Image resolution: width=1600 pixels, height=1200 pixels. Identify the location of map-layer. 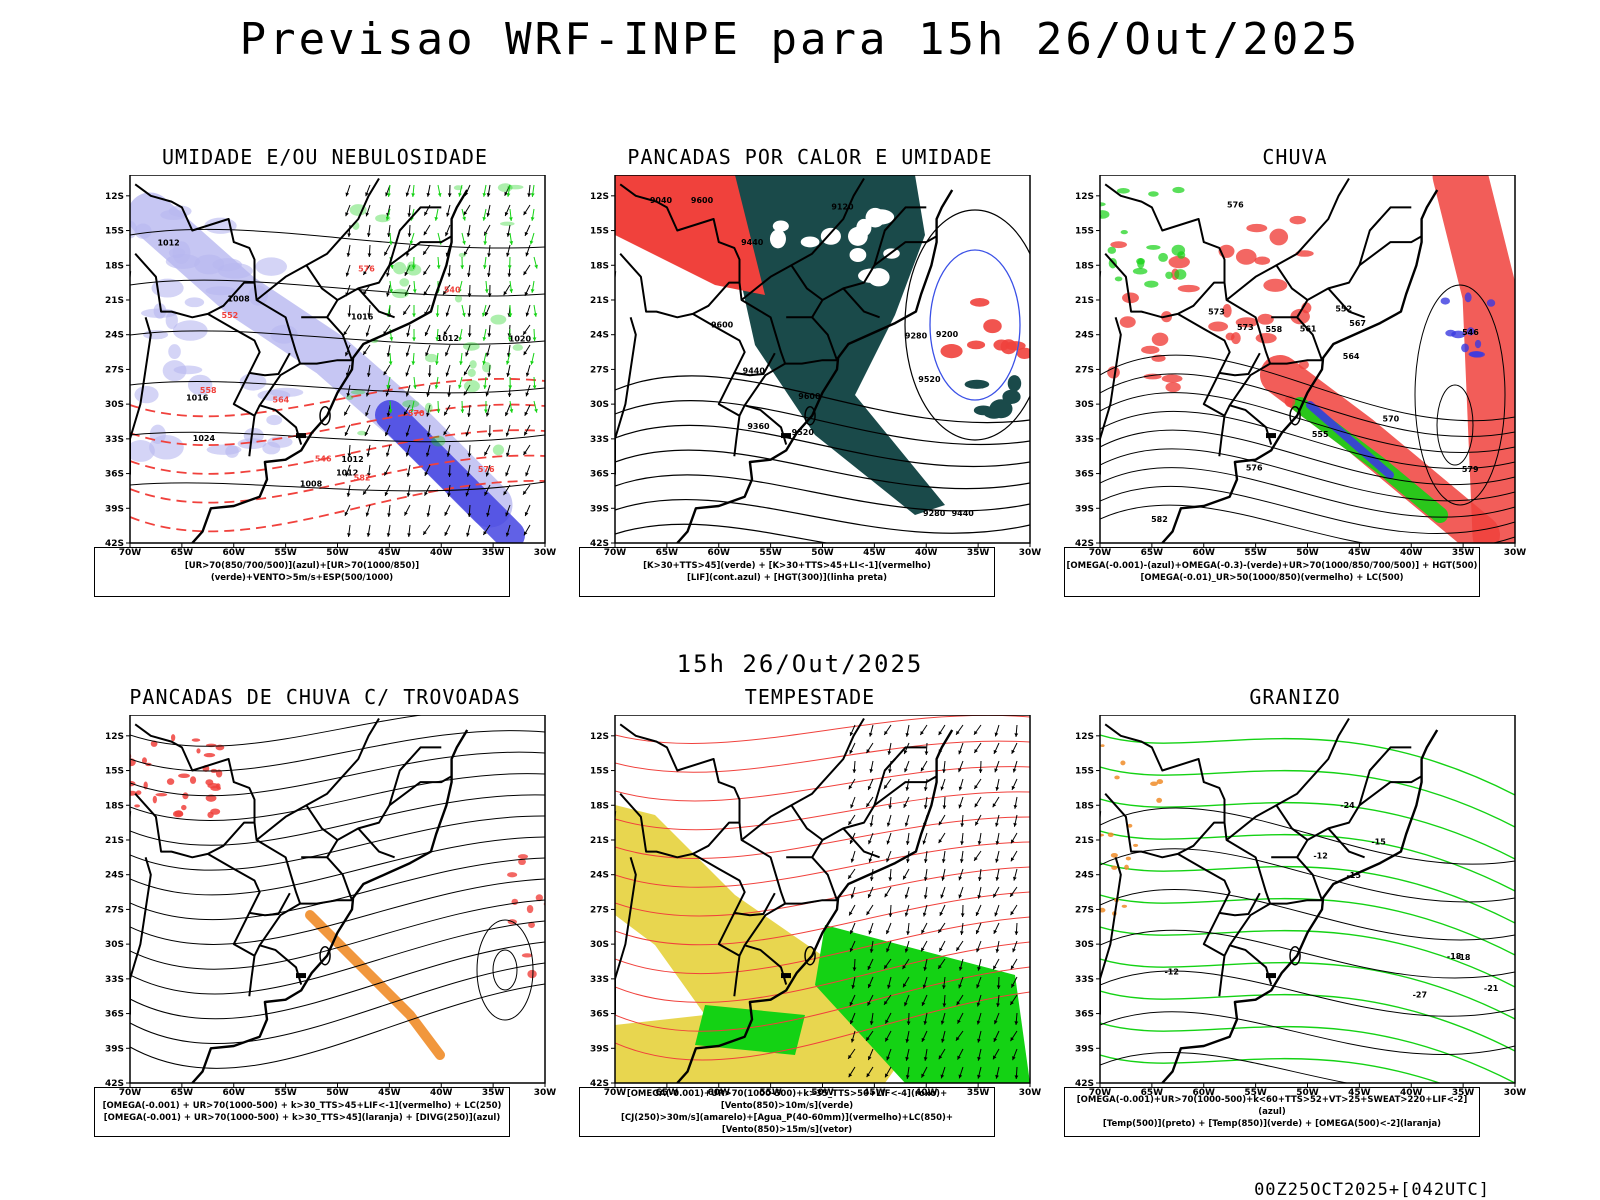
(337, 899).